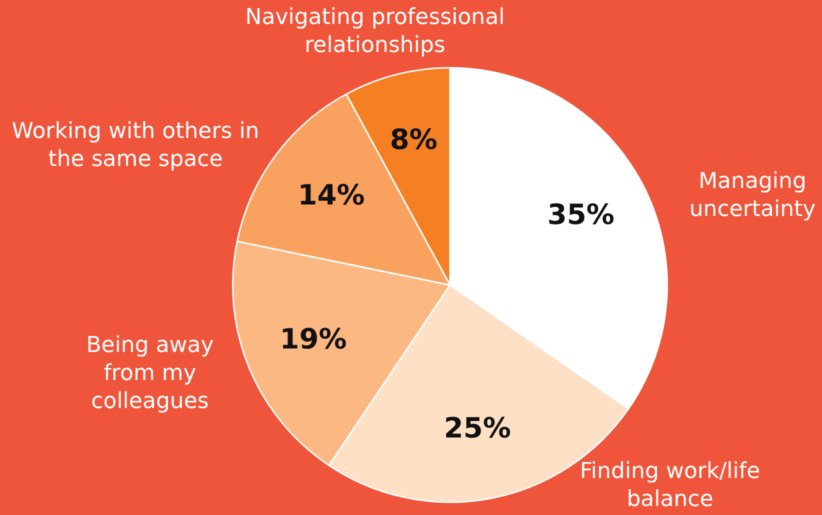  I want to click on data-label: 8%, so click(414, 139).